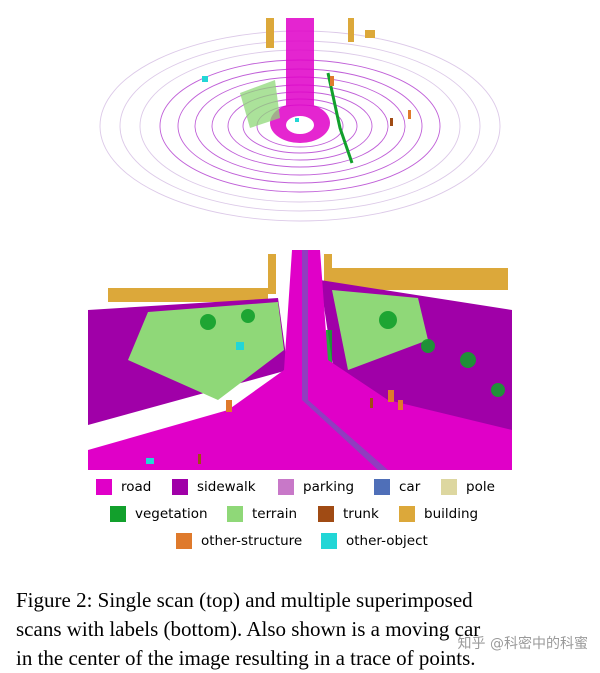 This screenshot has height=673, width=600. I want to click on legend-label: trunk, so click(361, 514).